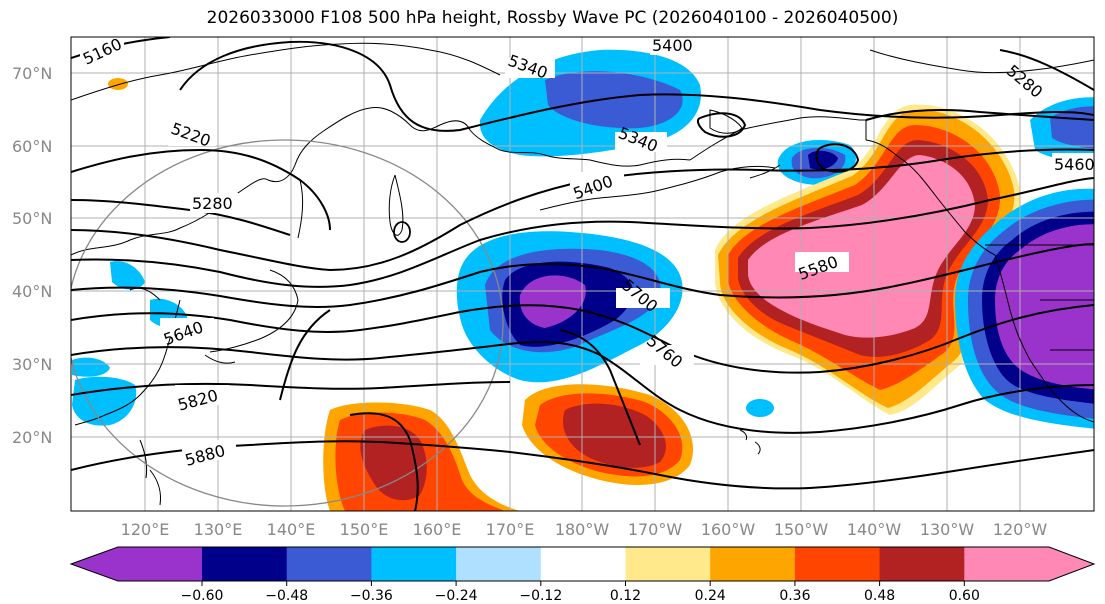 Image resolution: width=1105 pixels, height=604 pixels. I want to click on colorbar-tick-label: 0.48, so click(879, 596).